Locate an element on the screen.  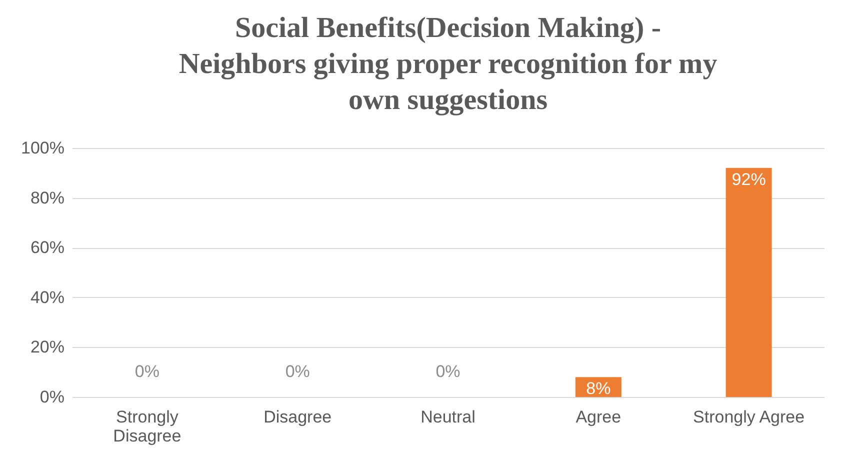
x-tick-label: Strongly Disagree is located at coordinates (147, 427).